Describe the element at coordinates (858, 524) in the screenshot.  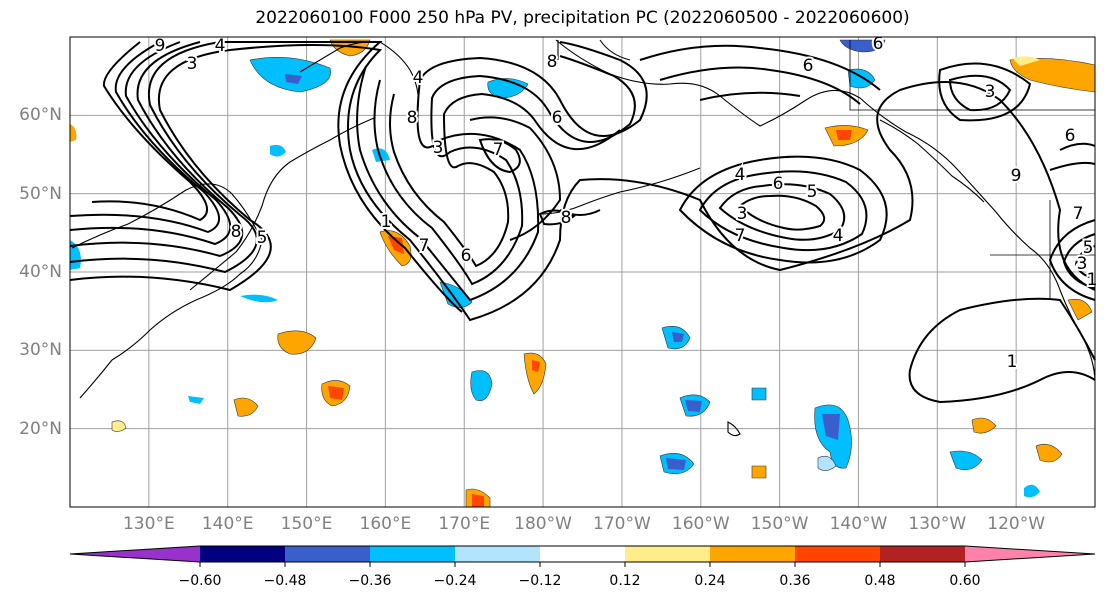
I see `longitude-label: 140°W` at that location.